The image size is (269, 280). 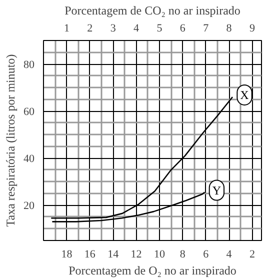 I want to click on y-tick-label: 40, so click(x=29, y=159).